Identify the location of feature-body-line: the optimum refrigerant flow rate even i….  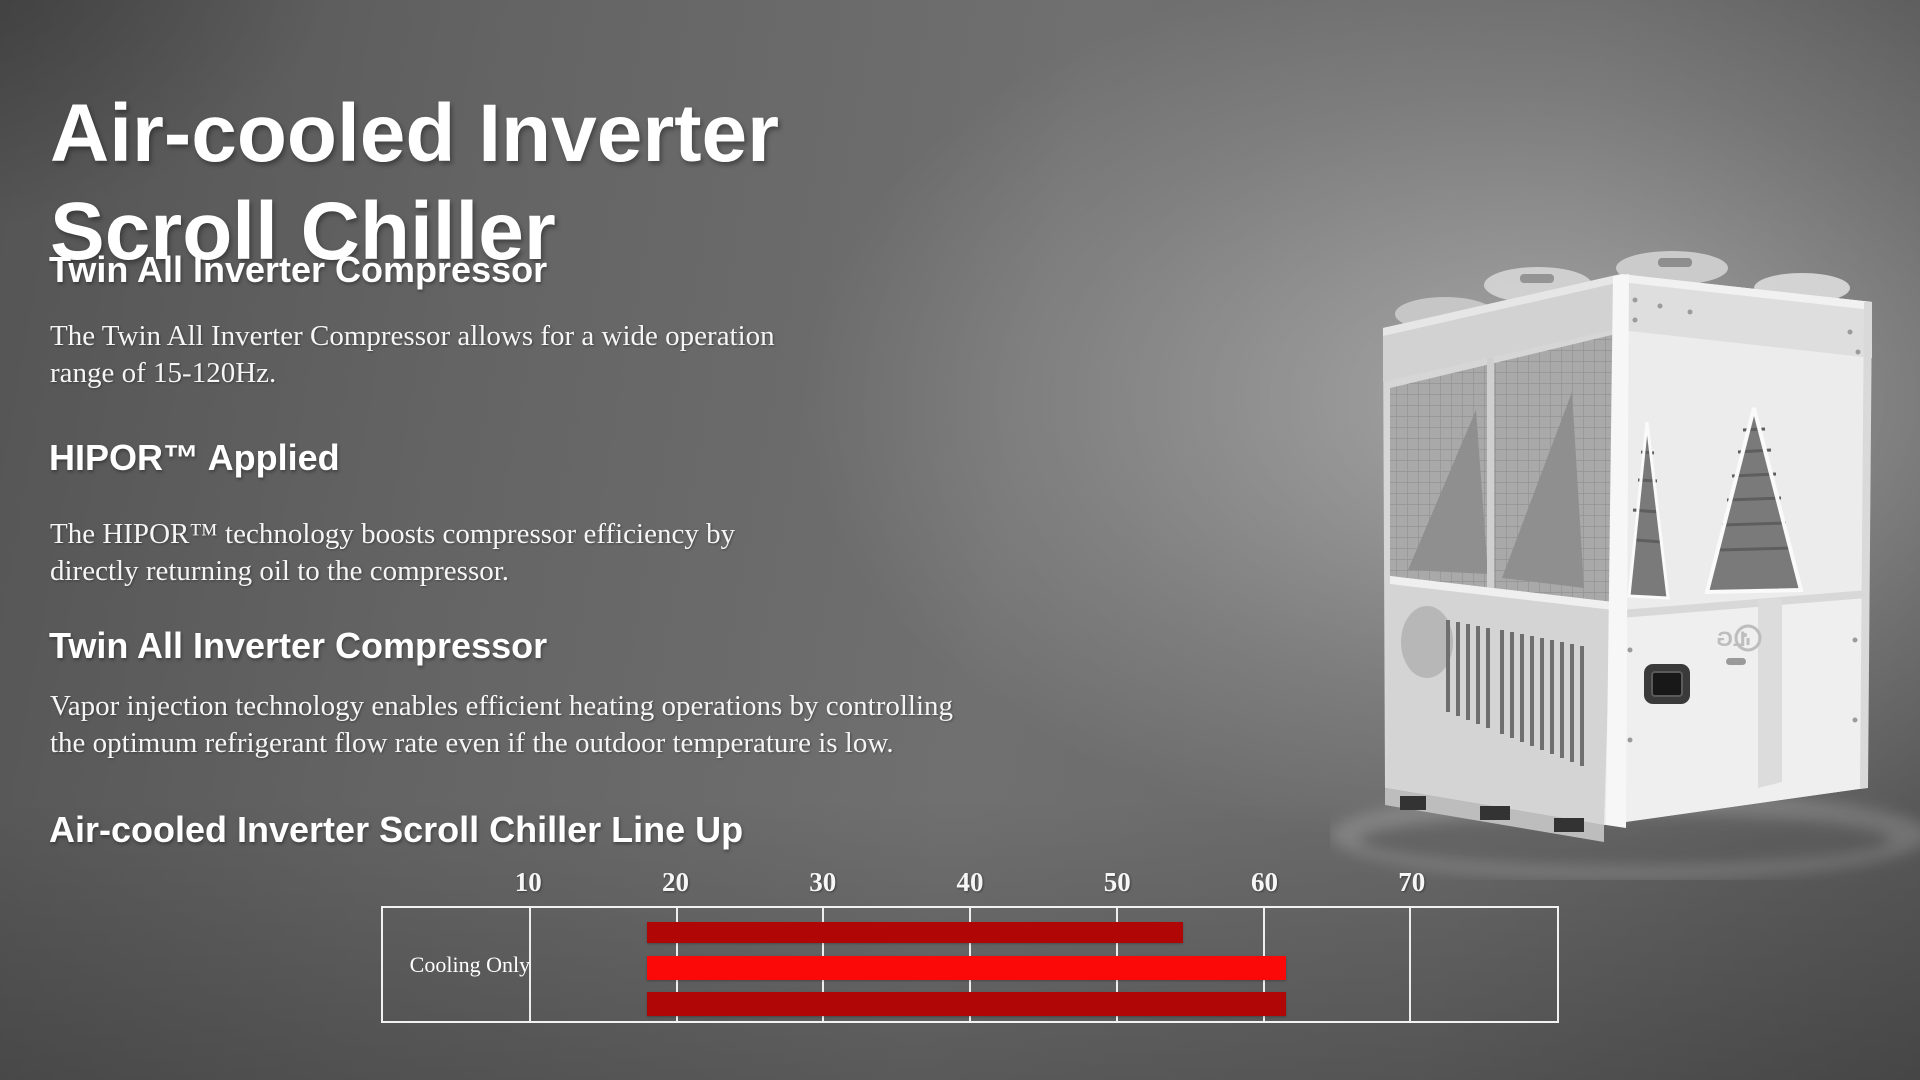
(472, 743).